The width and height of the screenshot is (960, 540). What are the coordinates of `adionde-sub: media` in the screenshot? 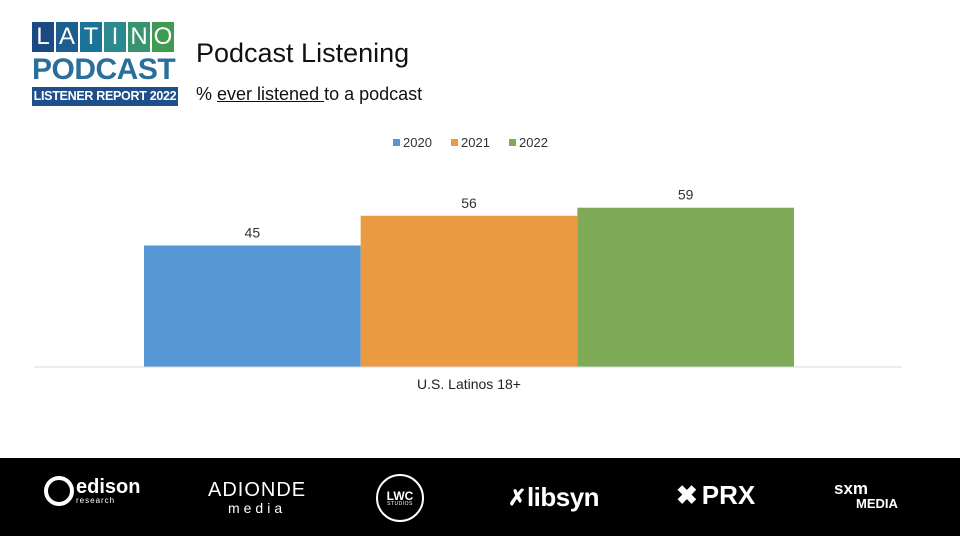 It's located at (257, 508).